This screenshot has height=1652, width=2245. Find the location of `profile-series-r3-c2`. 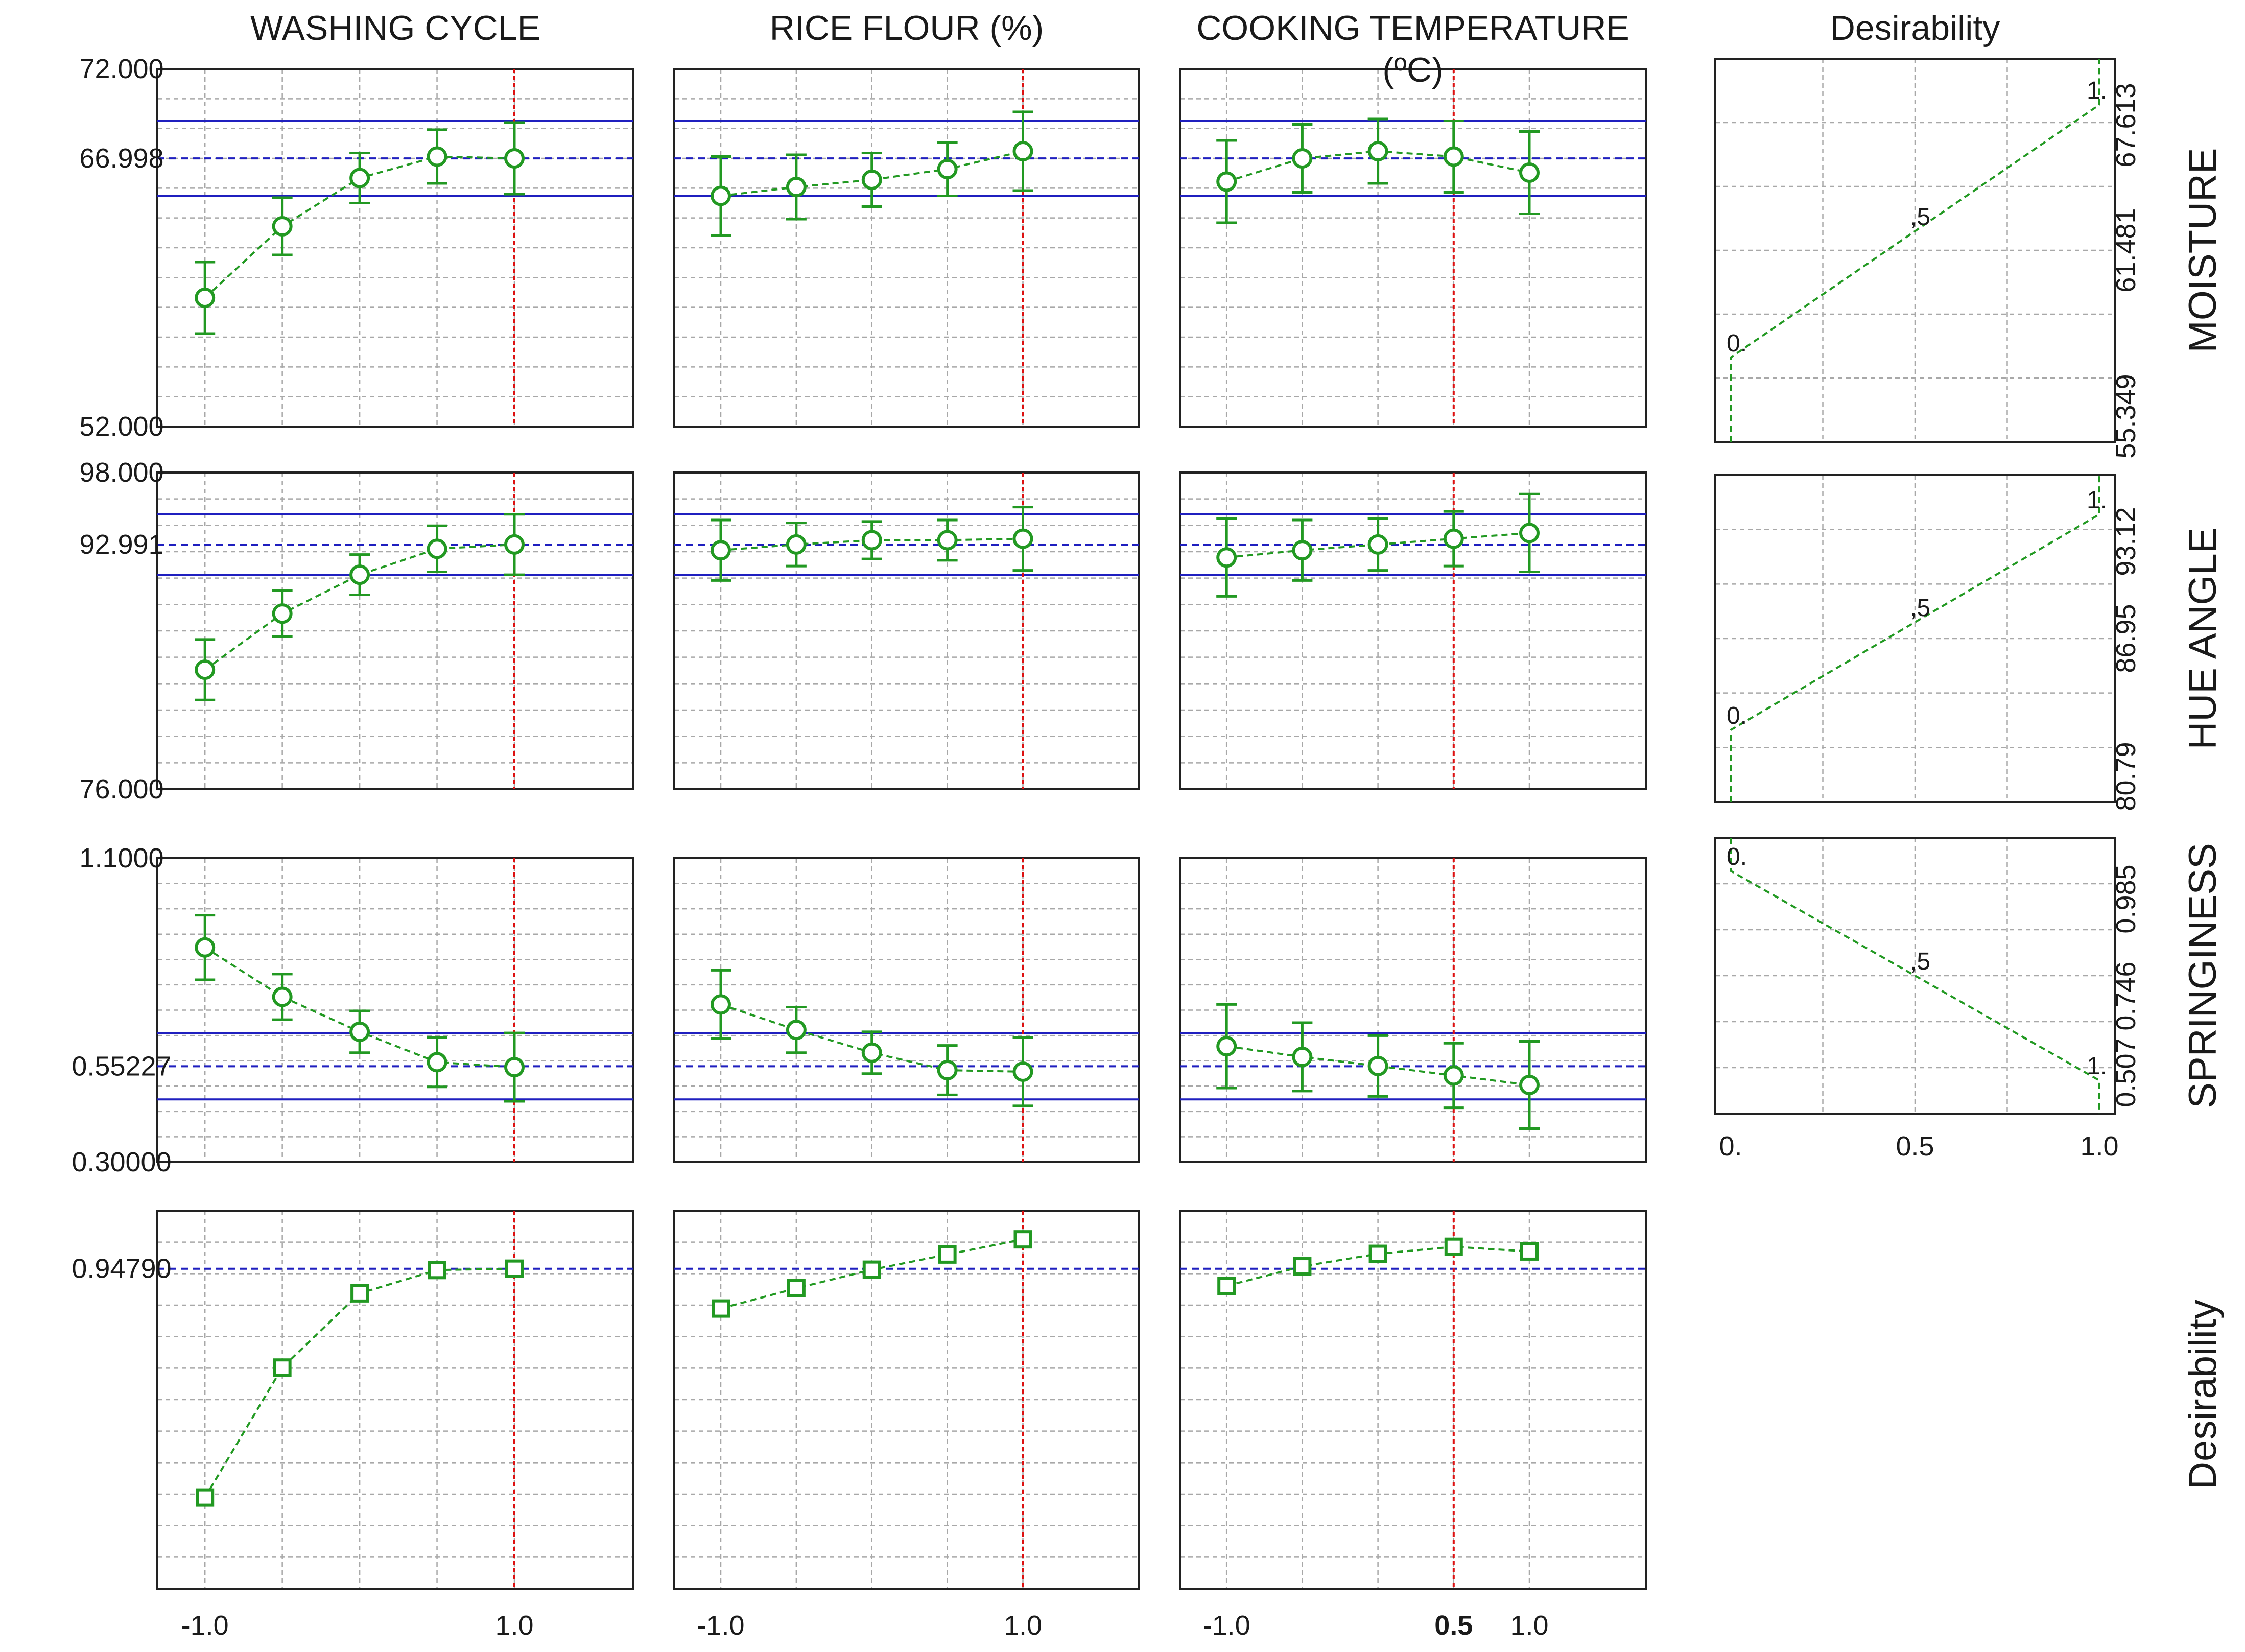

profile-series-r3-c2 is located at coordinates (1413, 1400).